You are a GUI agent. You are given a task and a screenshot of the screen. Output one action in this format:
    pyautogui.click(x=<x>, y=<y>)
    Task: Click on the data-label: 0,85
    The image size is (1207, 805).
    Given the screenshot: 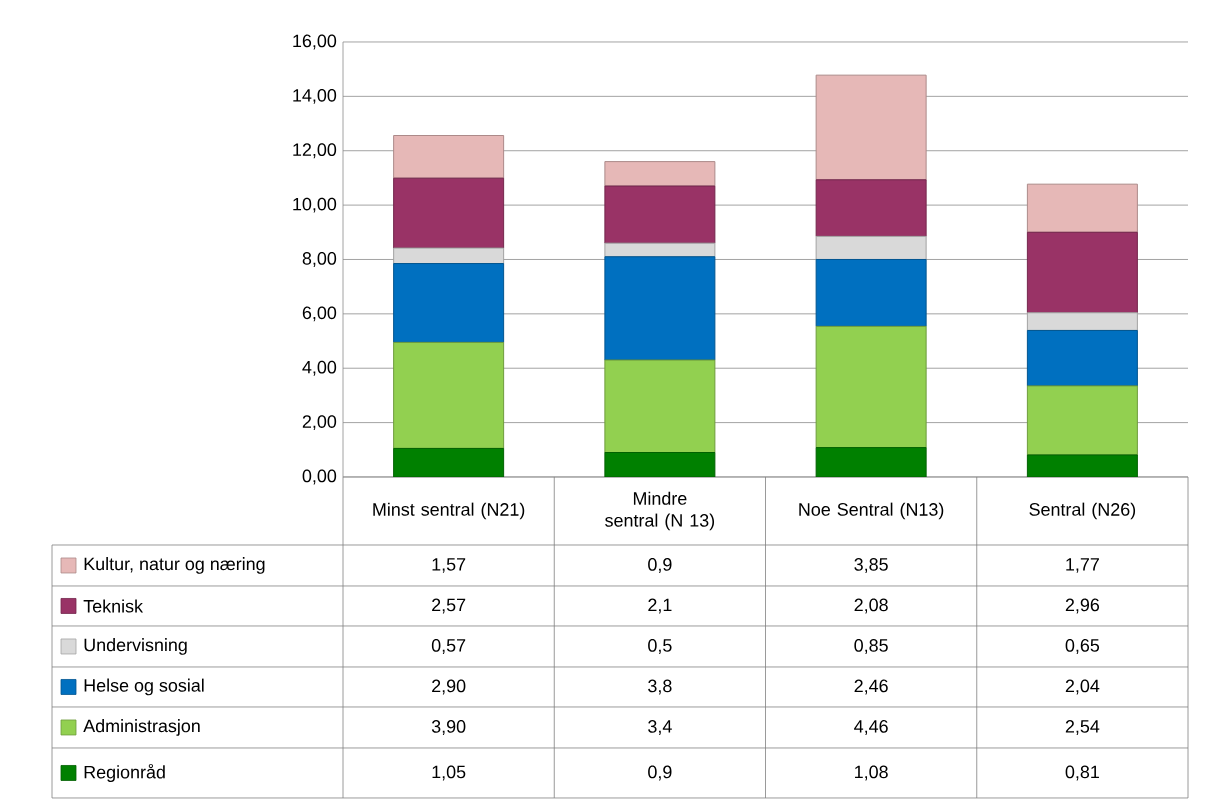 What is the action you would take?
    pyautogui.click(x=871, y=646)
    